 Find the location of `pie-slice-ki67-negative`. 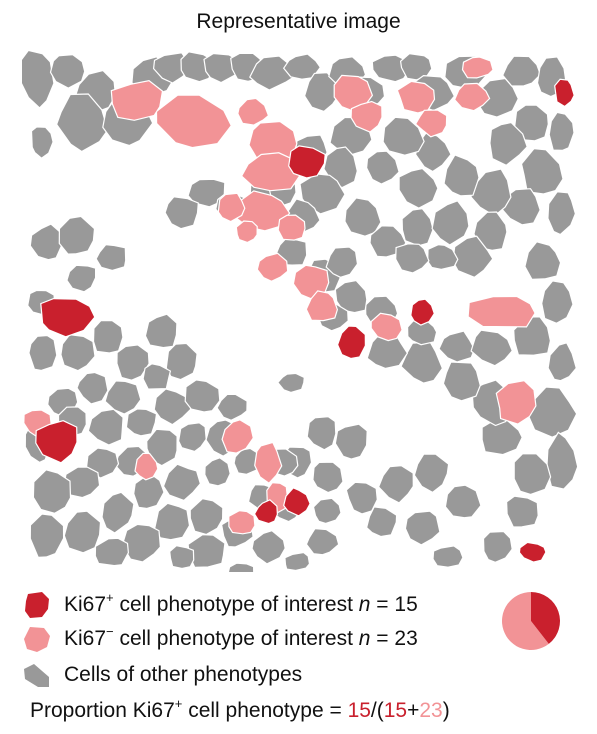

pie-slice-ki67-negative is located at coordinates (525, 621).